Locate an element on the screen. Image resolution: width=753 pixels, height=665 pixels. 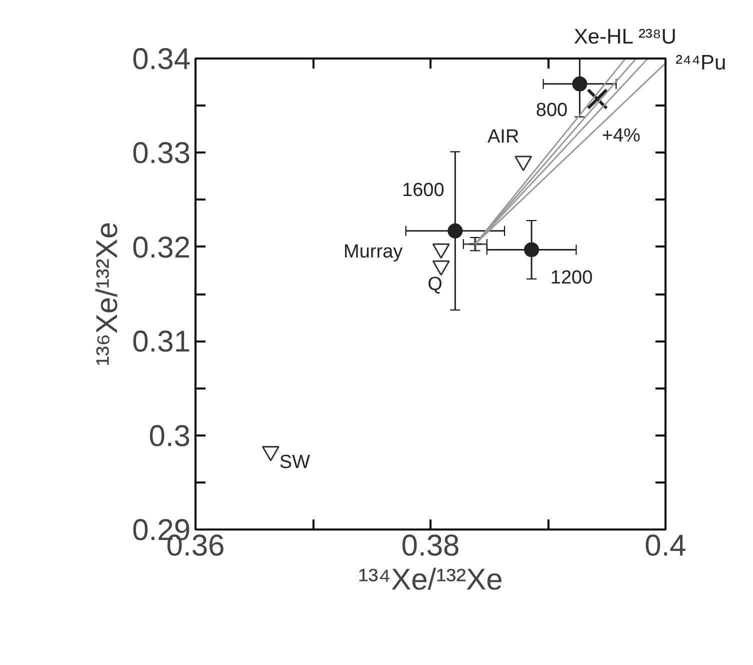
annotation: +4% is located at coordinates (621, 136).